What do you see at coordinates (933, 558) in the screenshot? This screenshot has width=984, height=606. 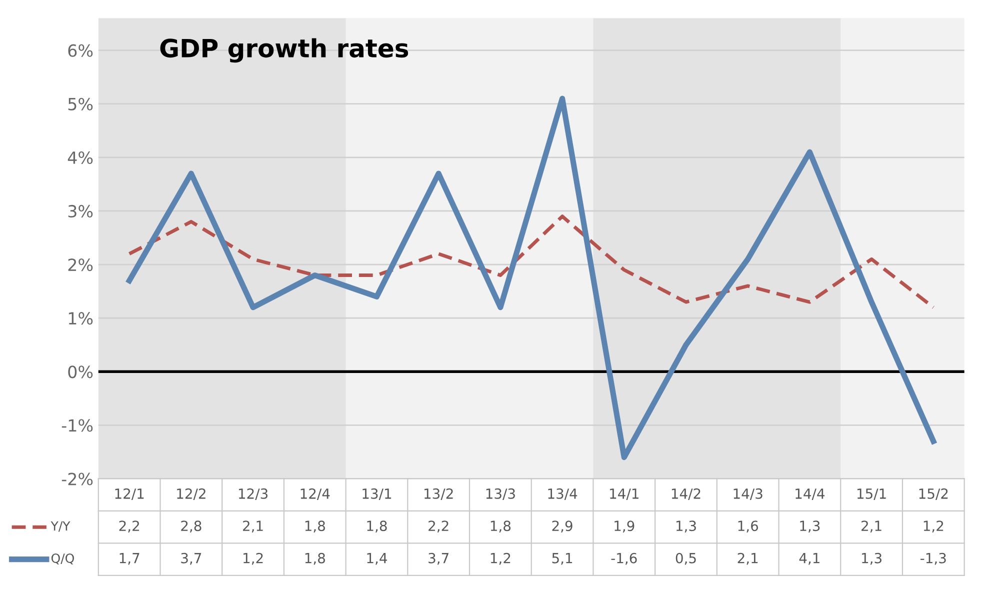 I see `data-label: -1,3` at bounding box center [933, 558].